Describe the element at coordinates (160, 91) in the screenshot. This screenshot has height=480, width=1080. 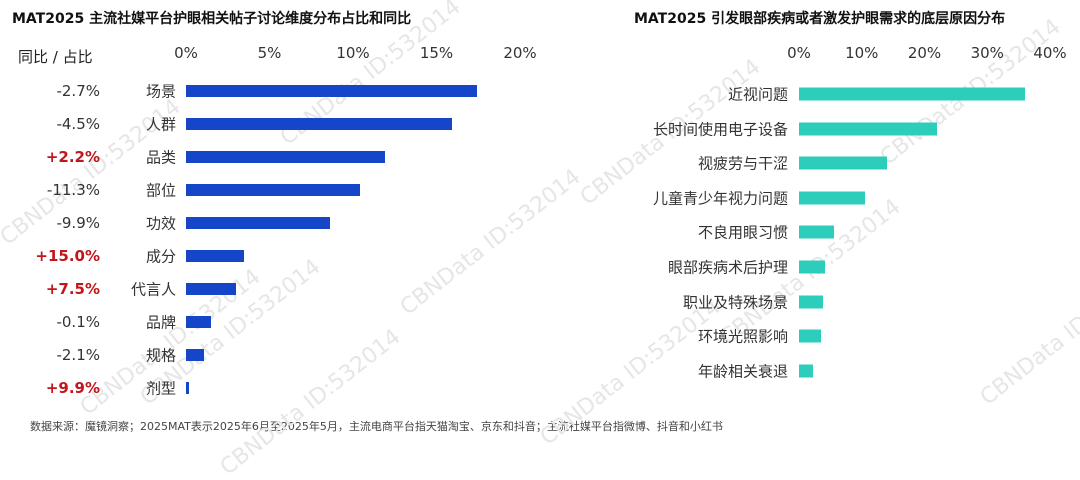
I see `category-label: 场景` at that location.